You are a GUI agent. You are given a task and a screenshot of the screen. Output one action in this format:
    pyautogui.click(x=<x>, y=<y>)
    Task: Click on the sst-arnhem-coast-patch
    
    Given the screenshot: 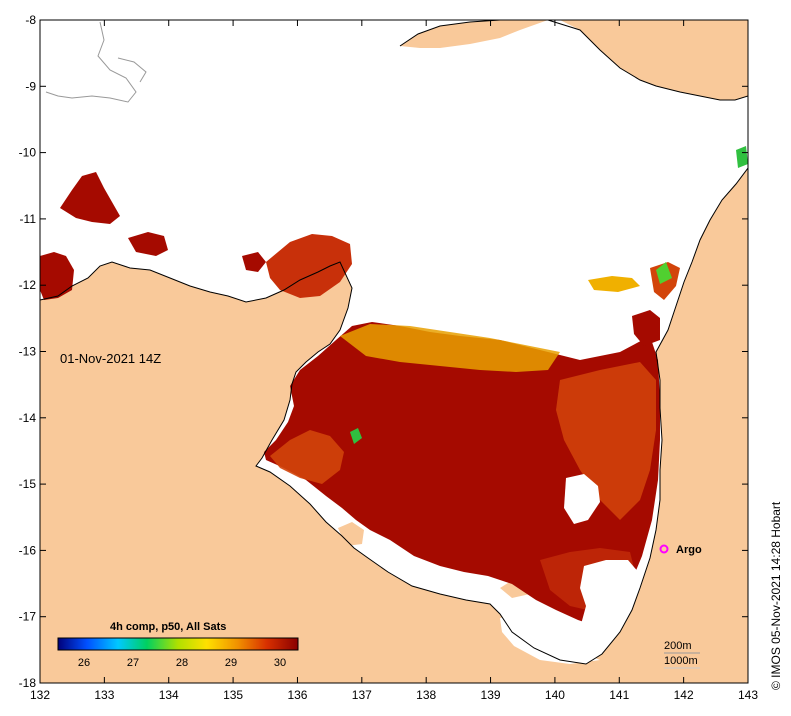 What is the action you would take?
    pyautogui.click(x=57, y=276)
    